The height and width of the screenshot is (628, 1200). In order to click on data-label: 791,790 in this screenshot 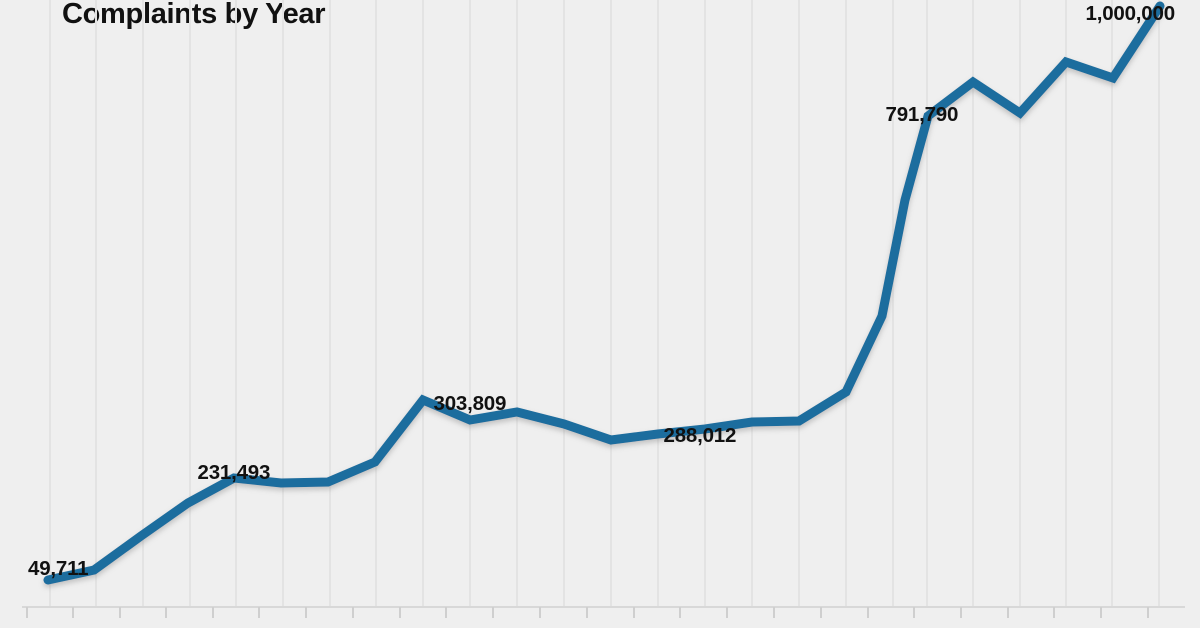, I will do `click(922, 114)`.